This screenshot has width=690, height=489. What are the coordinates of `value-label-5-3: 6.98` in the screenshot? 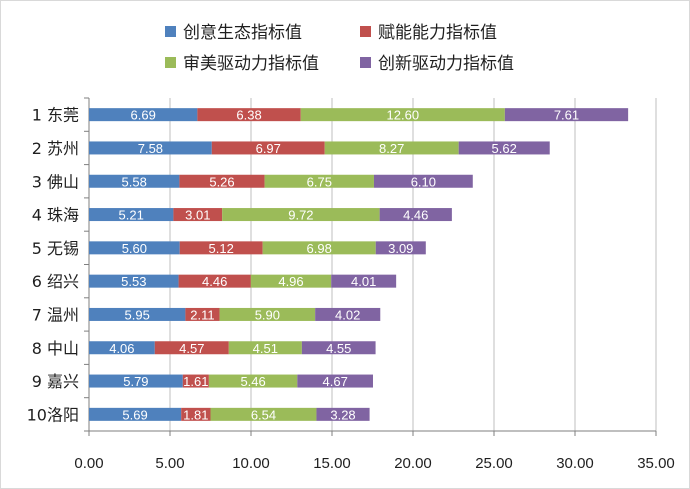 It's located at (319, 248).